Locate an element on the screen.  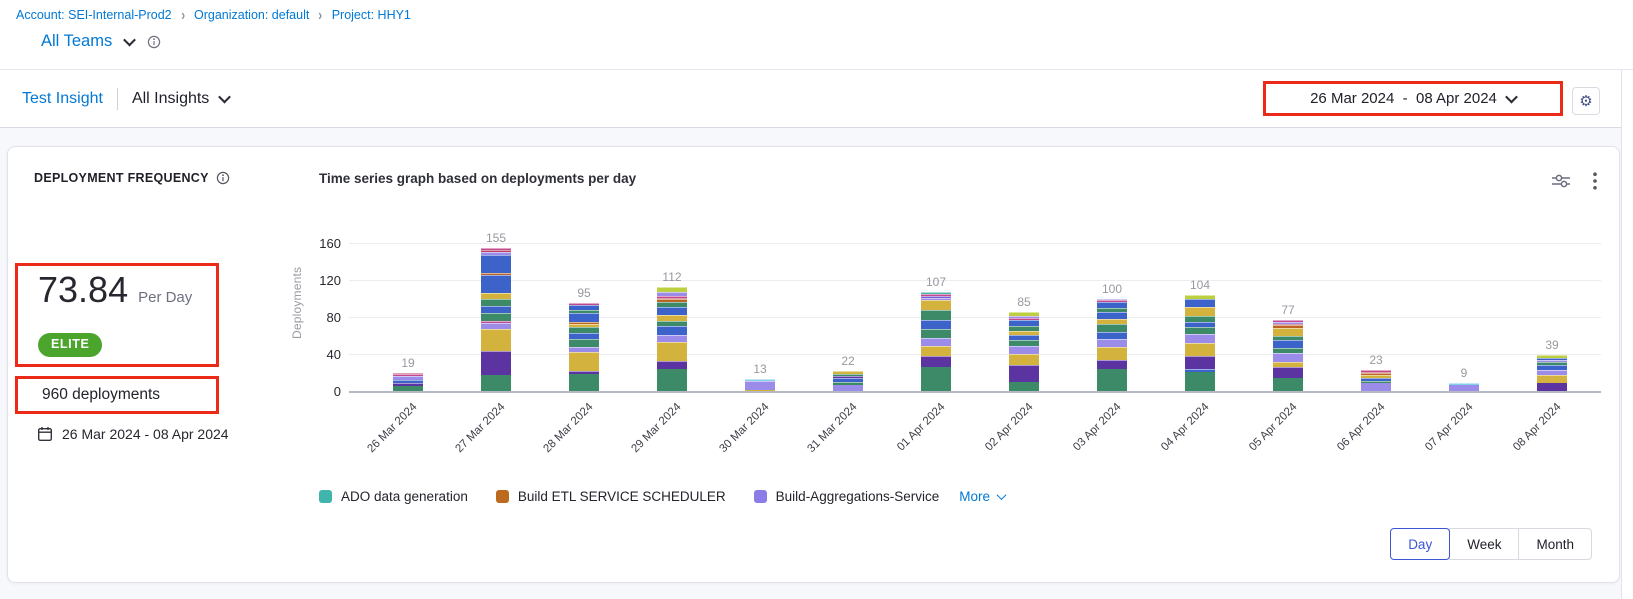
widget-menu-button is located at coordinates (1595, 181).